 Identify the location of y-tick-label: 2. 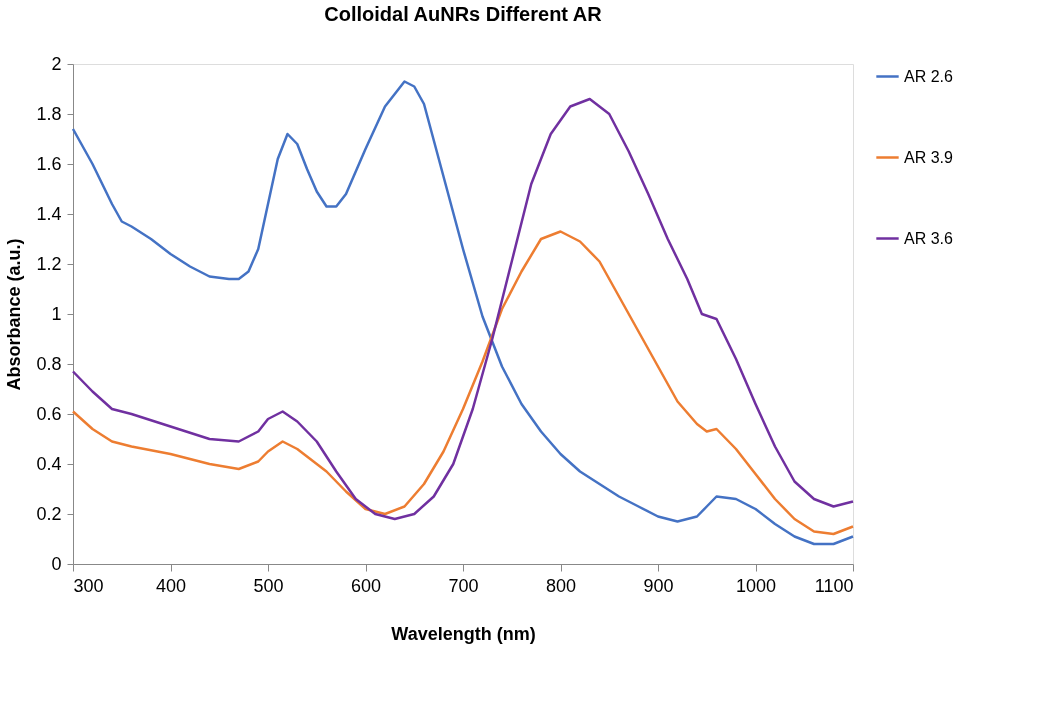
(56, 63).